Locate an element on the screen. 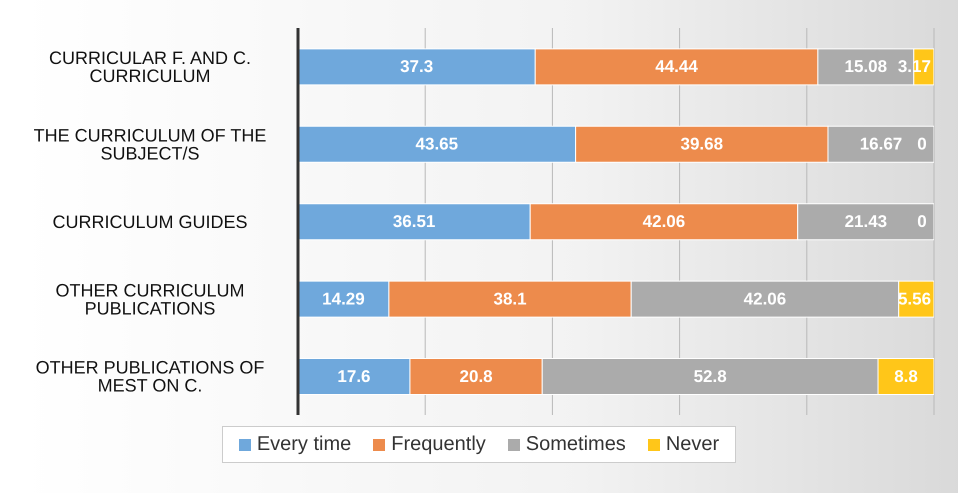  data-label: 38.1 is located at coordinates (510, 298).